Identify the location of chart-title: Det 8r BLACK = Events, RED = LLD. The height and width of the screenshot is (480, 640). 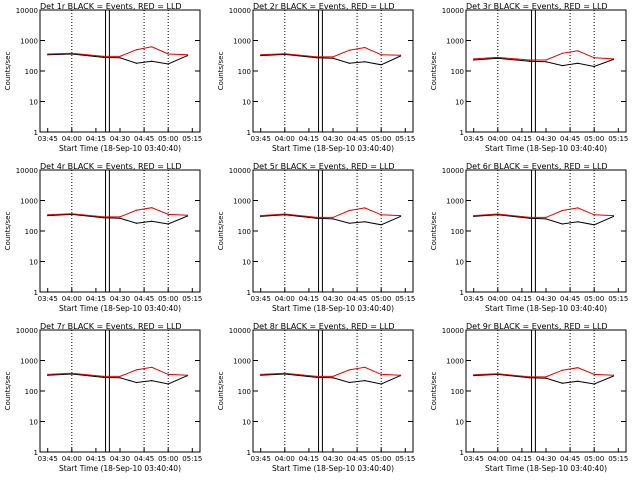
(324, 326).